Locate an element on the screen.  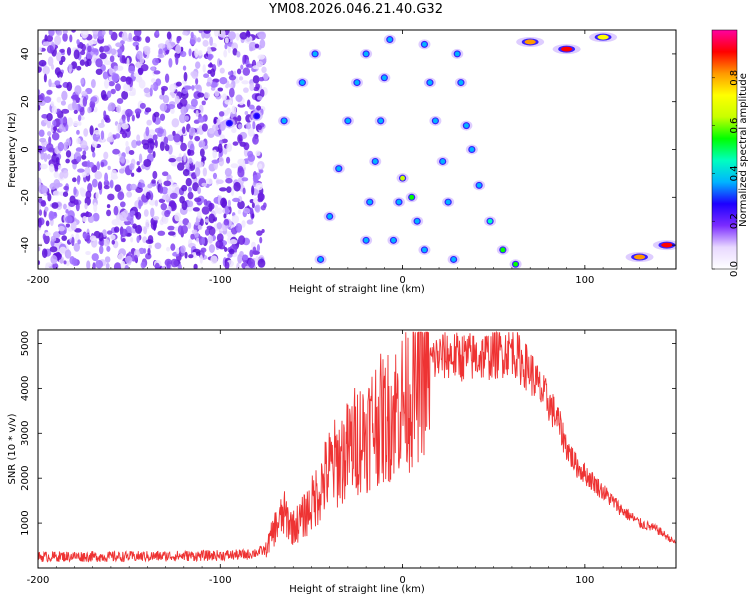
y-tick-label: 3000 is located at coordinates (25, 433).